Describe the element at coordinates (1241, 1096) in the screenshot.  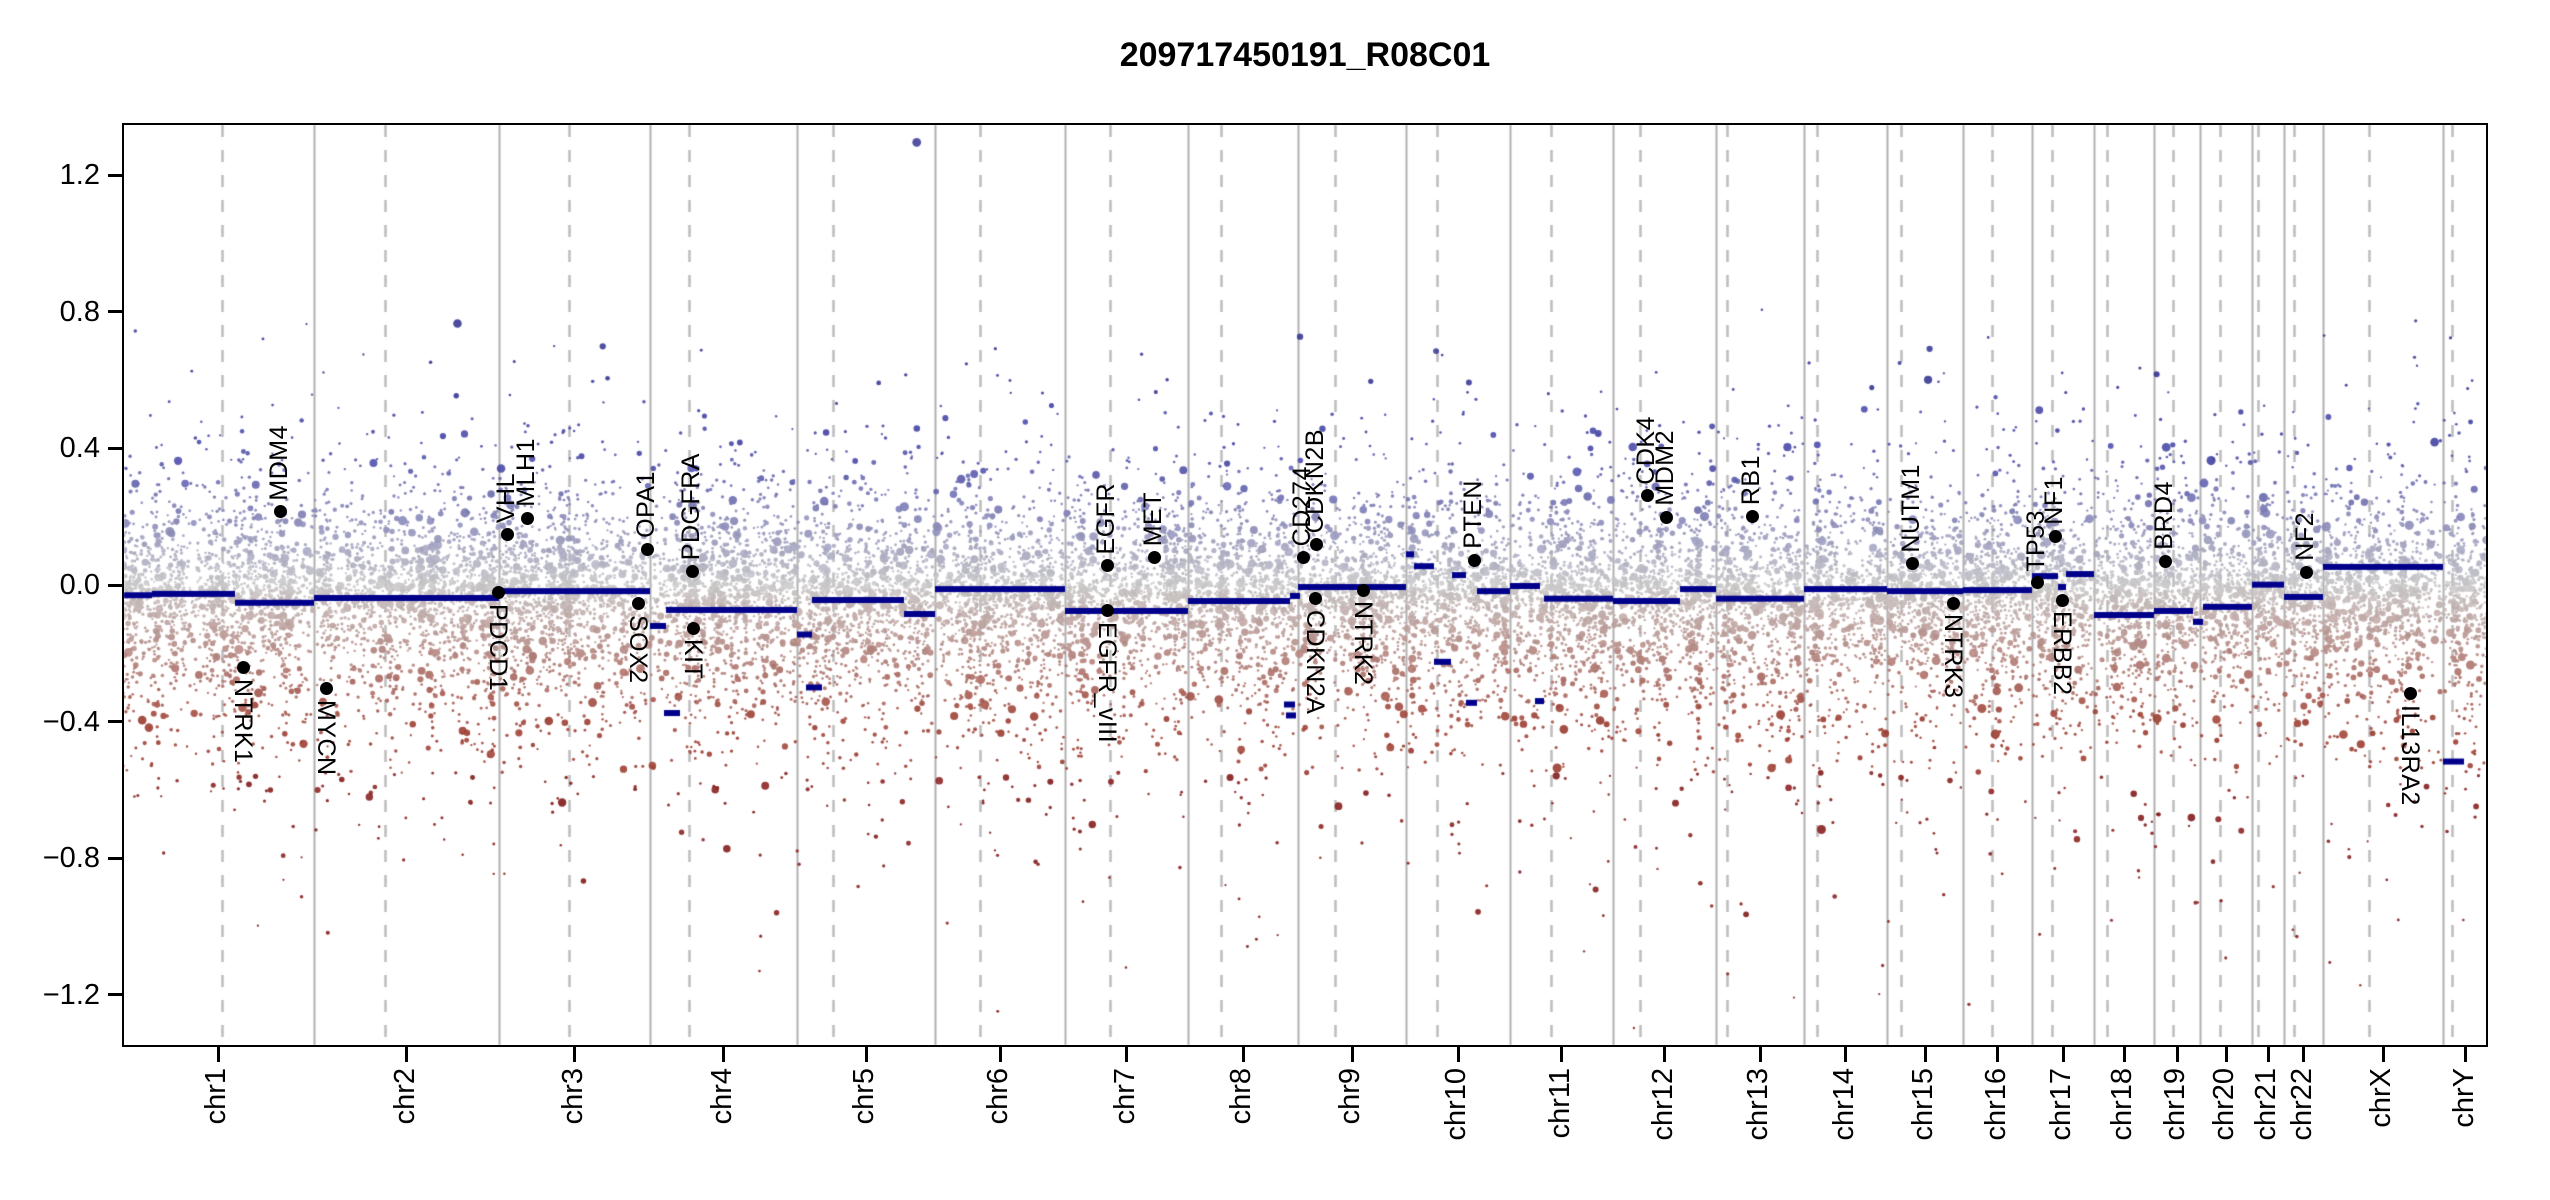
I see `x-tick-label-chr8: chr8` at that location.